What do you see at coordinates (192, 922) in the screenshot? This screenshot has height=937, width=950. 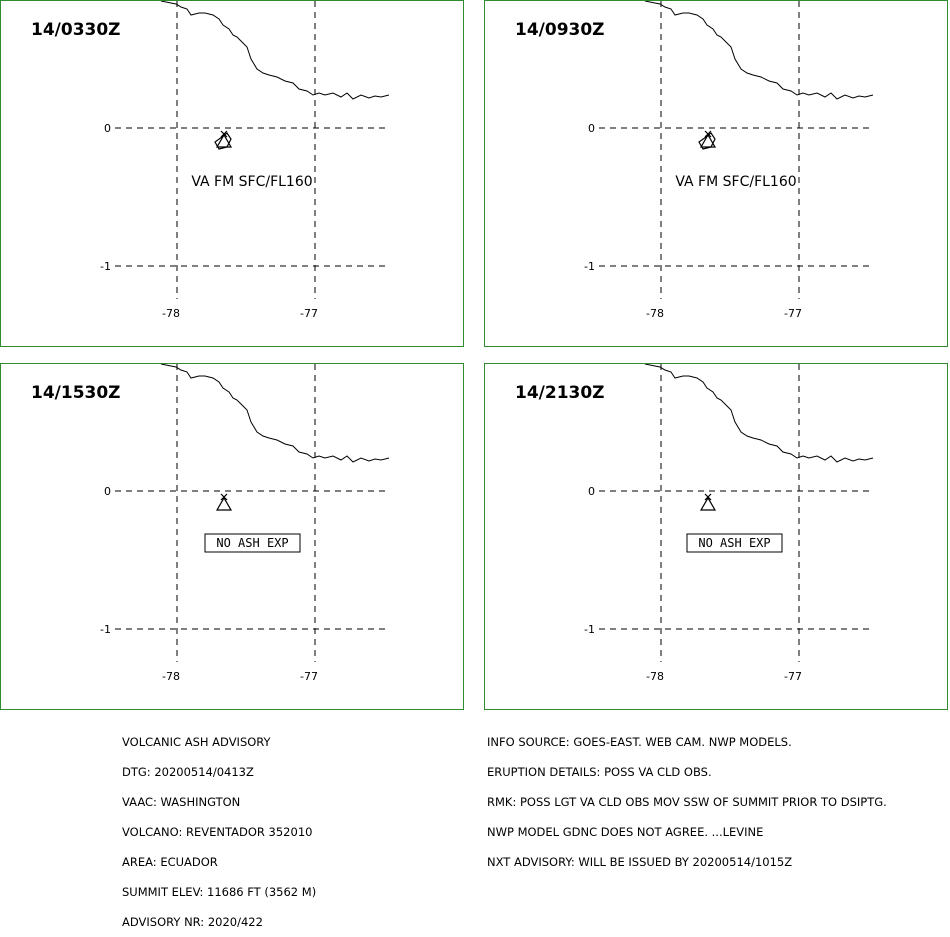 I see `advisory-line: ADVISORY NR: 2020/422` at bounding box center [192, 922].